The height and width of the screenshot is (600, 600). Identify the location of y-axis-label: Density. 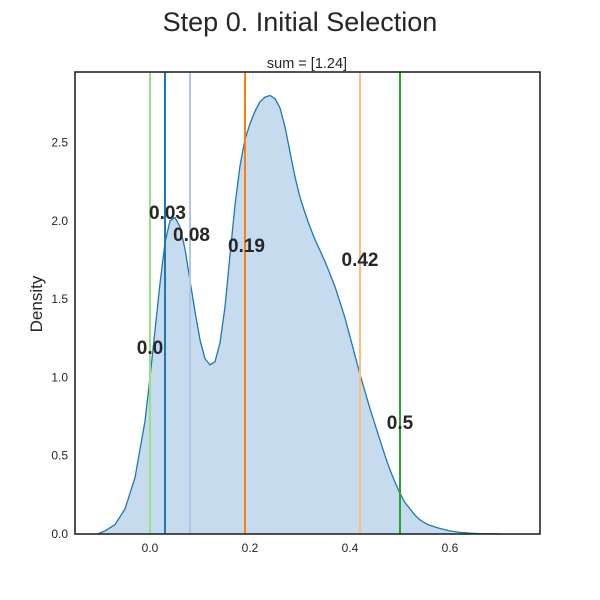
(36, 303).